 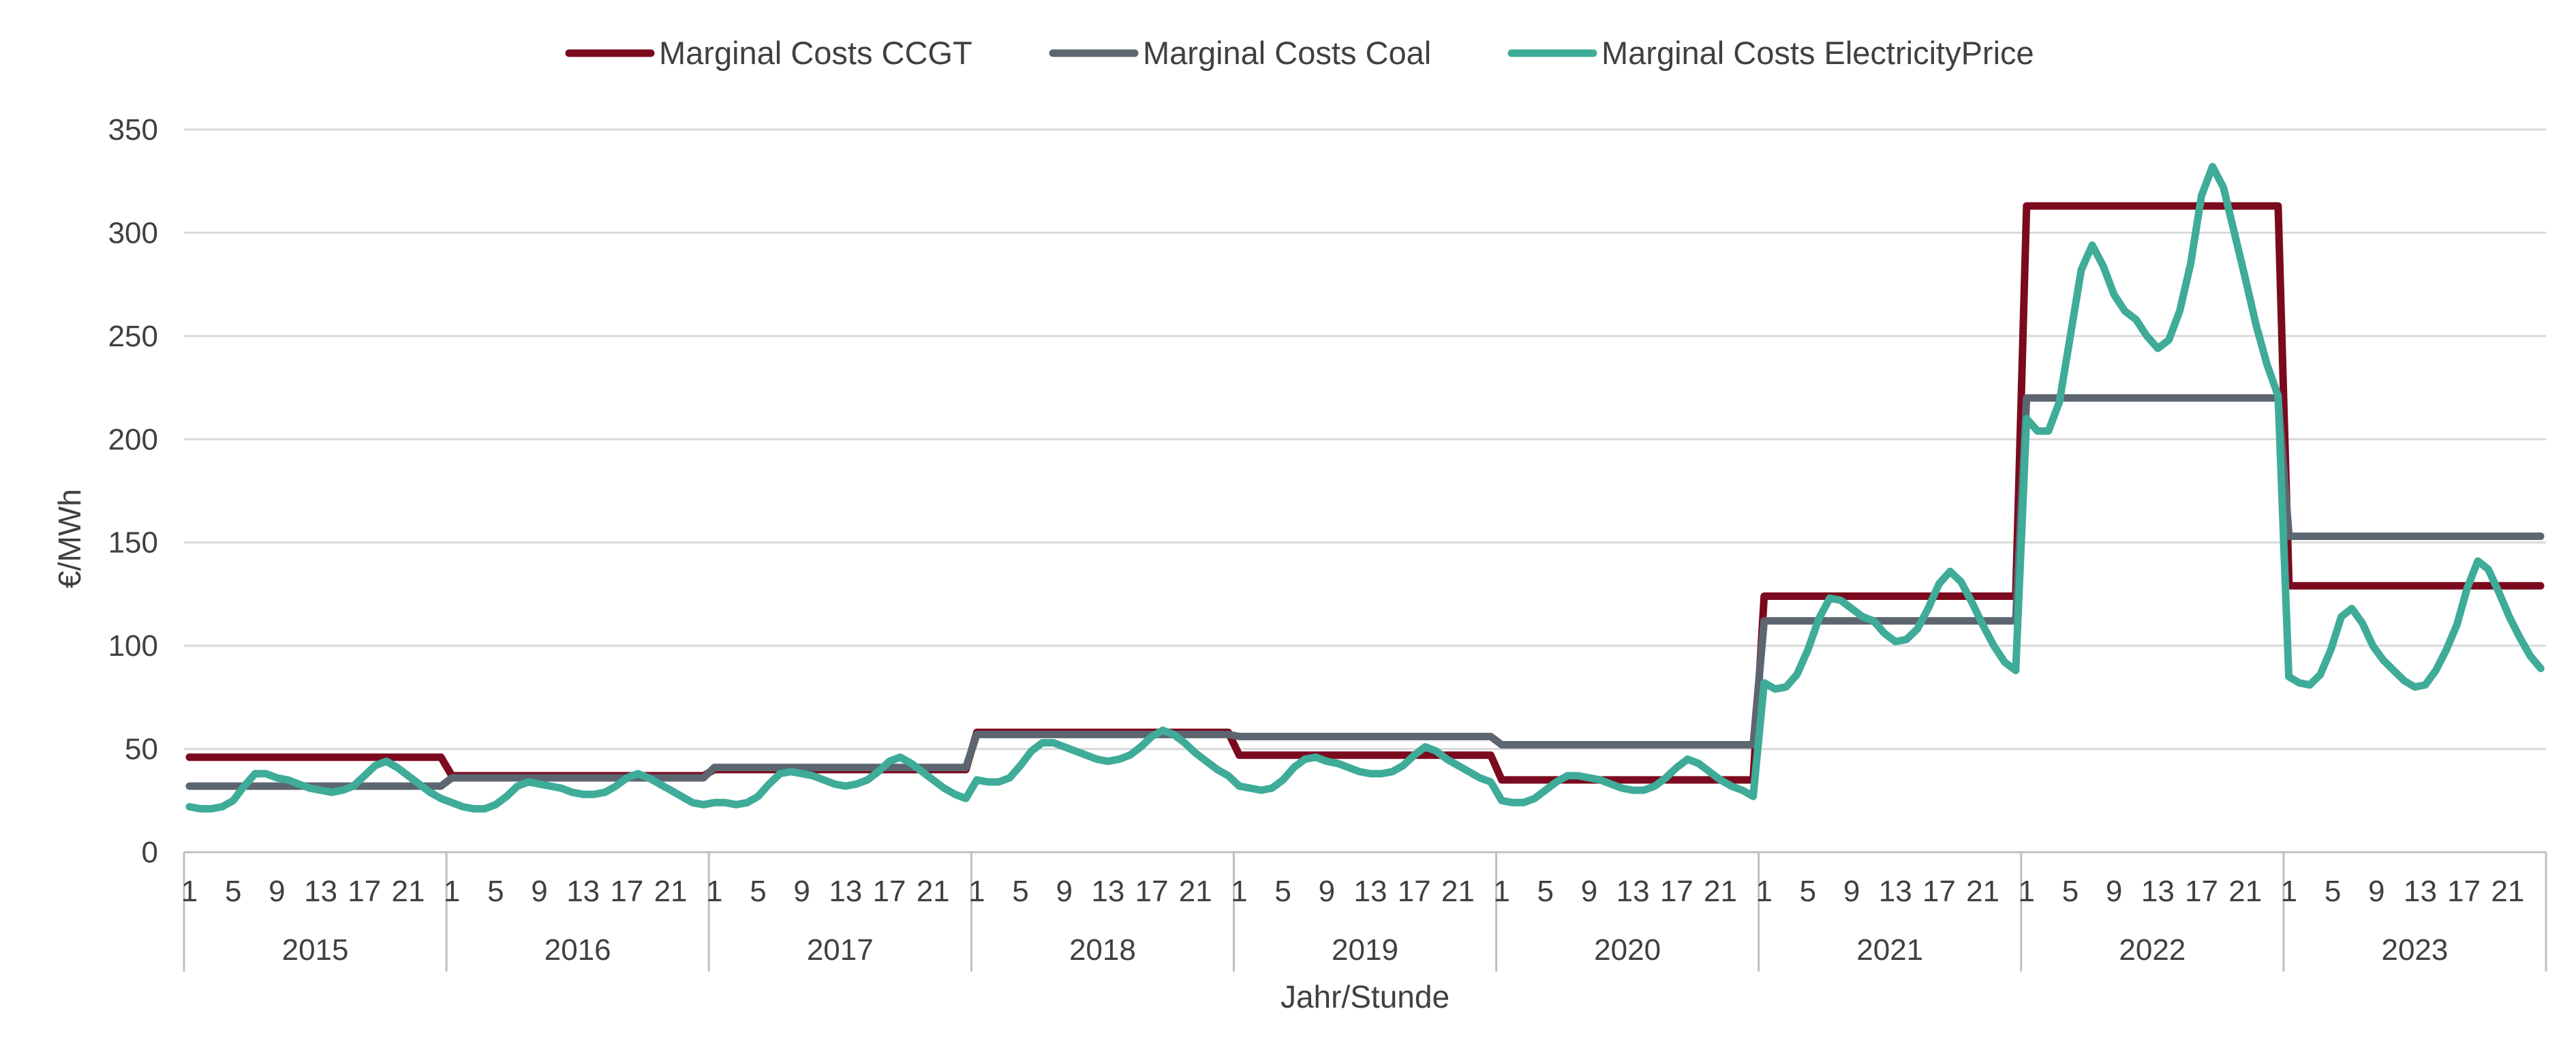 What do you see at coordinates (133, 439) in the screenshot?
I see `y-tick-label: 200` at bounding box center [133, 439].